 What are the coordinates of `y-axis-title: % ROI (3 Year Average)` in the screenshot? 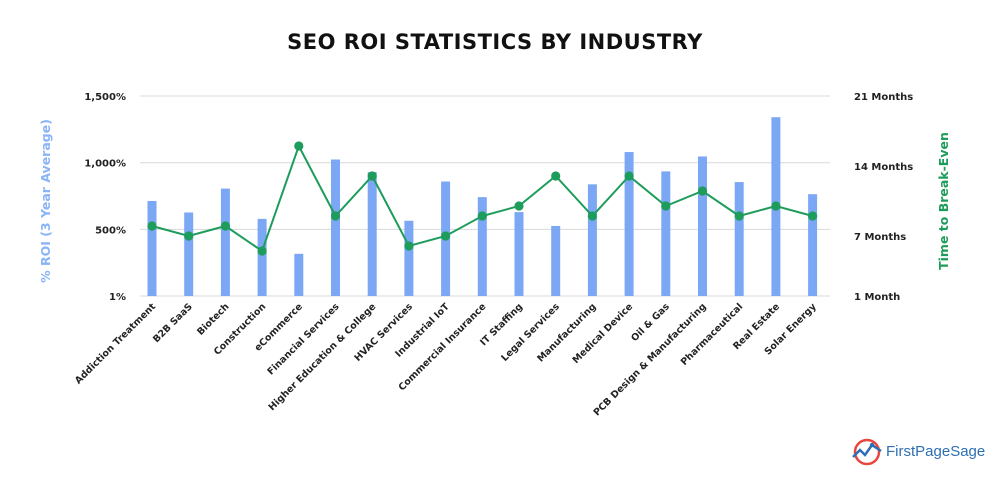 It's located at (45, 201).